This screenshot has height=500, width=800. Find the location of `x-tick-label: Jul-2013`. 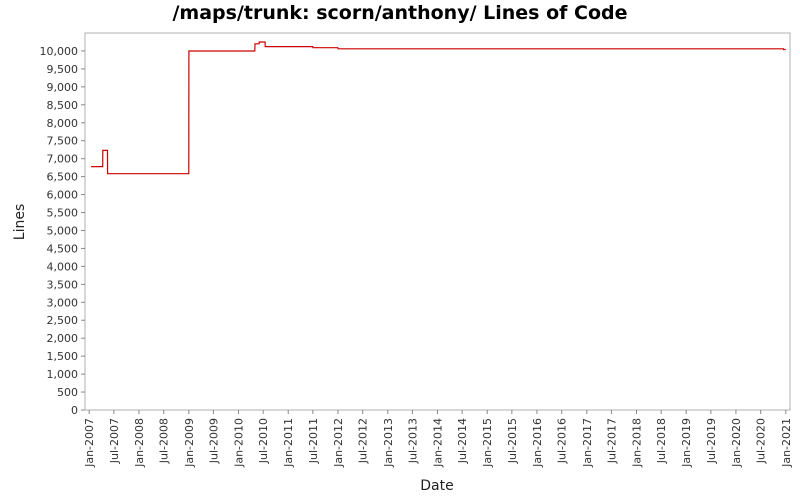

x-tick-label: Jul-2013 is located at coordinates (412, 441).